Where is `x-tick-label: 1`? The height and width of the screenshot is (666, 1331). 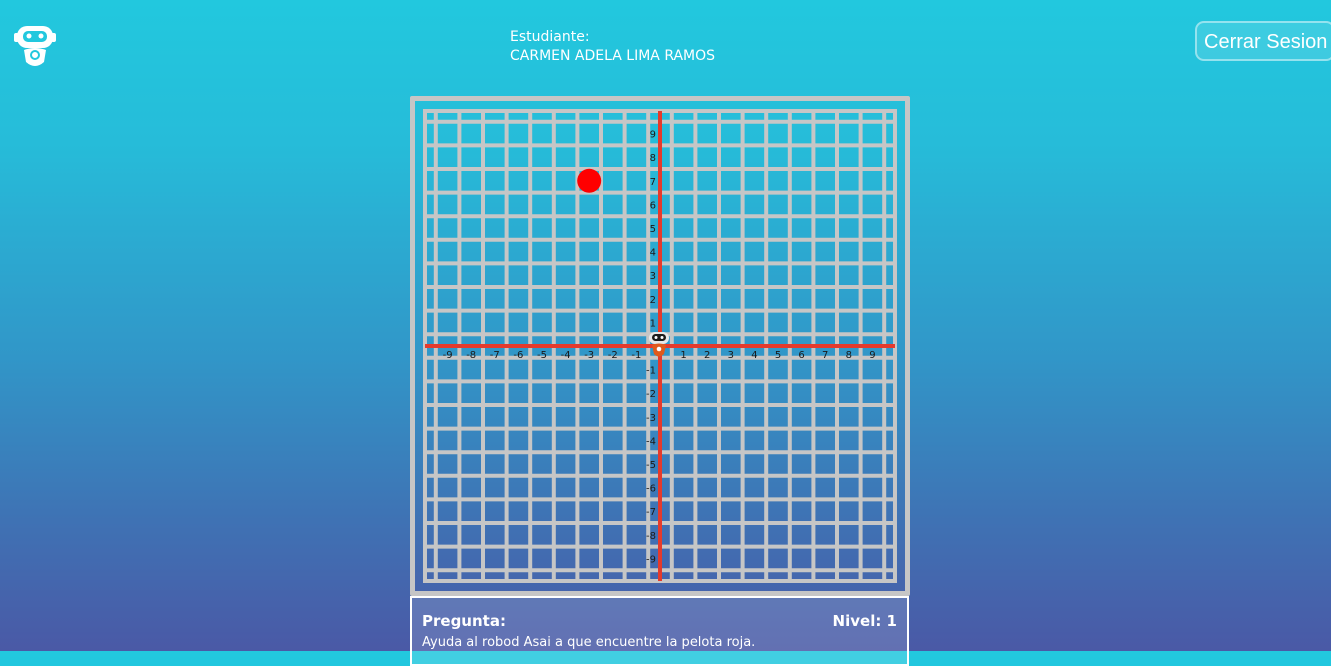 x-tick-label: 1 is located at coordinates (683, 355).